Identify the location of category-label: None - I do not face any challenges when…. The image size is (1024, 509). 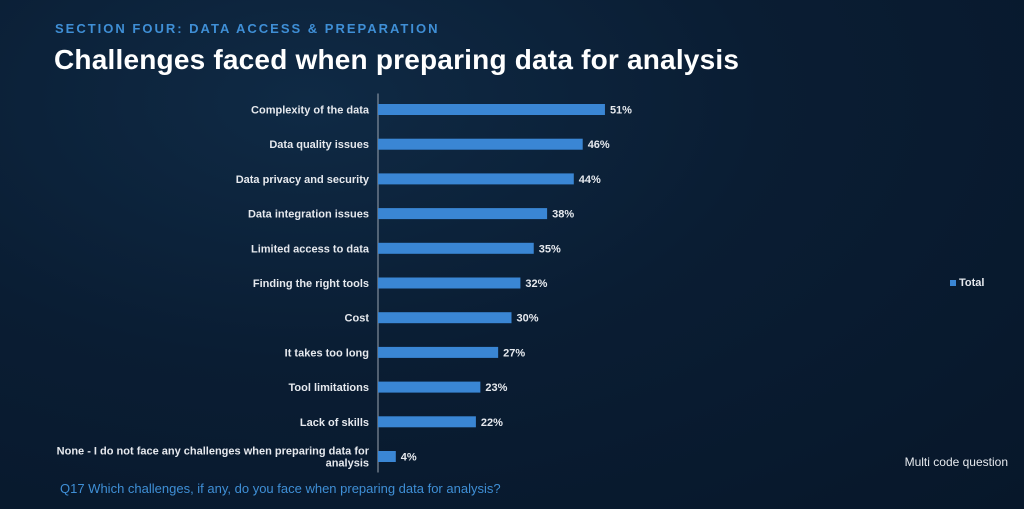
(213, 458).